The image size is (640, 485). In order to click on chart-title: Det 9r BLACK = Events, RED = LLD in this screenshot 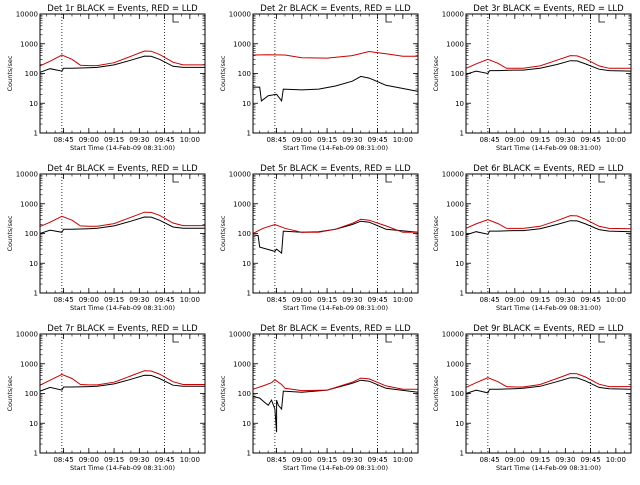, I will do `click(548, 329)`.